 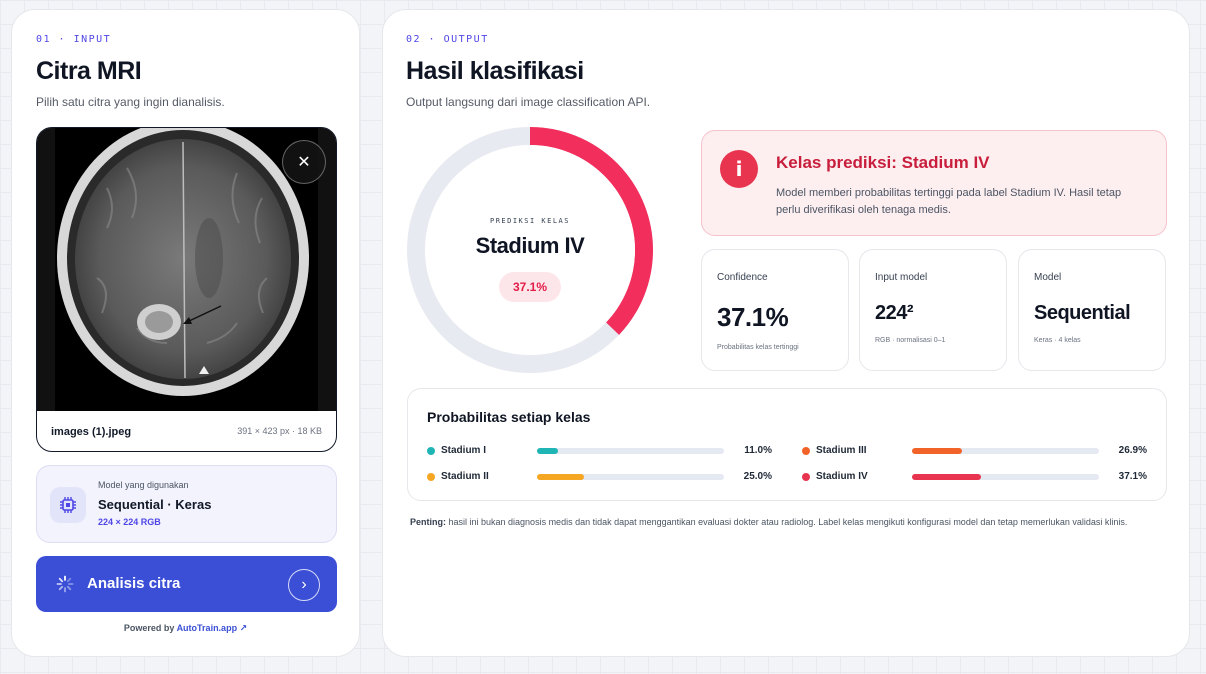 I want to click on stat-value: 224², so click(x=894, y=313).